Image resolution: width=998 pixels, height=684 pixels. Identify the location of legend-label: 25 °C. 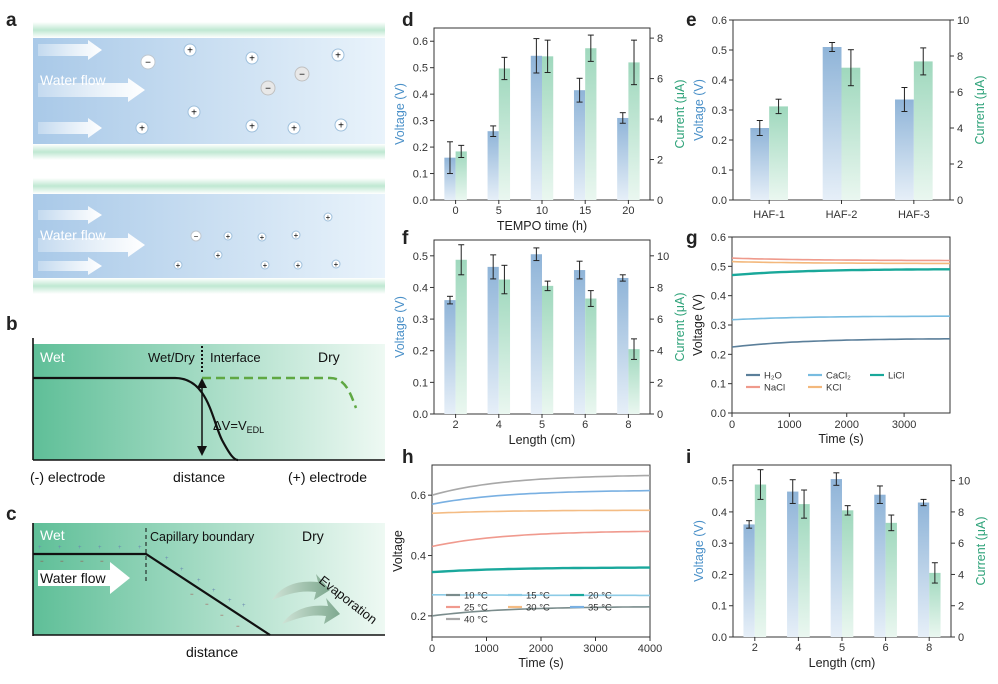
(476, 608).